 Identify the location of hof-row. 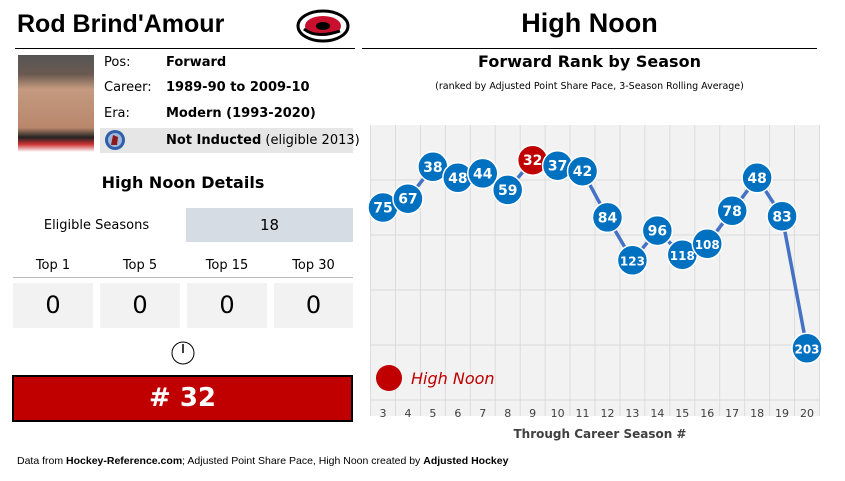
(226, 140).